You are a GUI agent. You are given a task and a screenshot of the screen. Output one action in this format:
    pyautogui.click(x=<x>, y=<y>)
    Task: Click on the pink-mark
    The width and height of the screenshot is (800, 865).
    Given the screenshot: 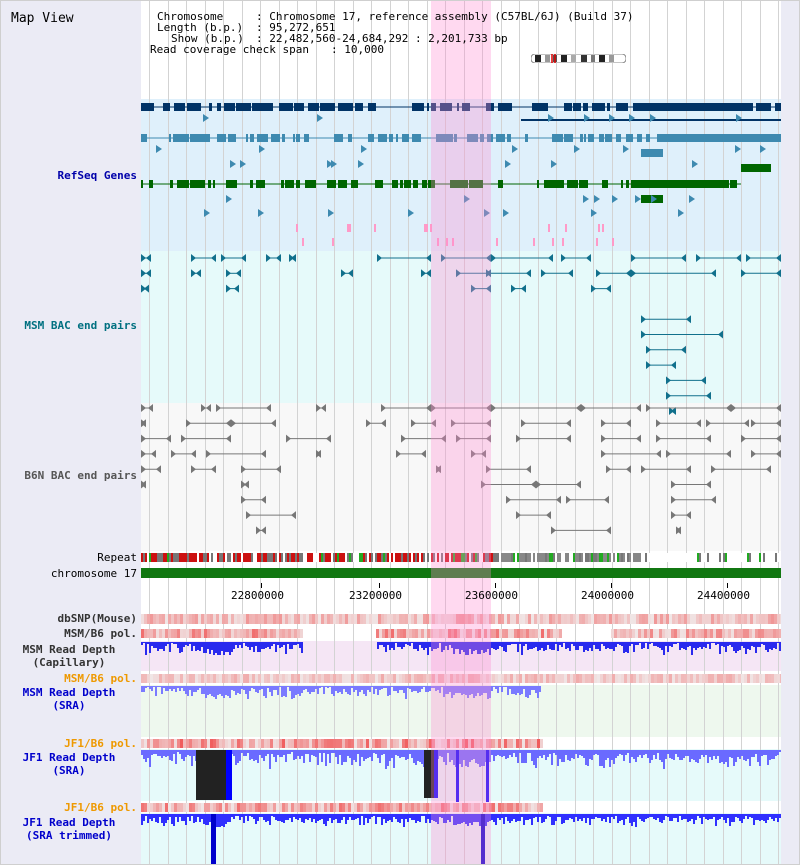 What is the action you would take?
    pyautogui.click(x=553, y=242)
    